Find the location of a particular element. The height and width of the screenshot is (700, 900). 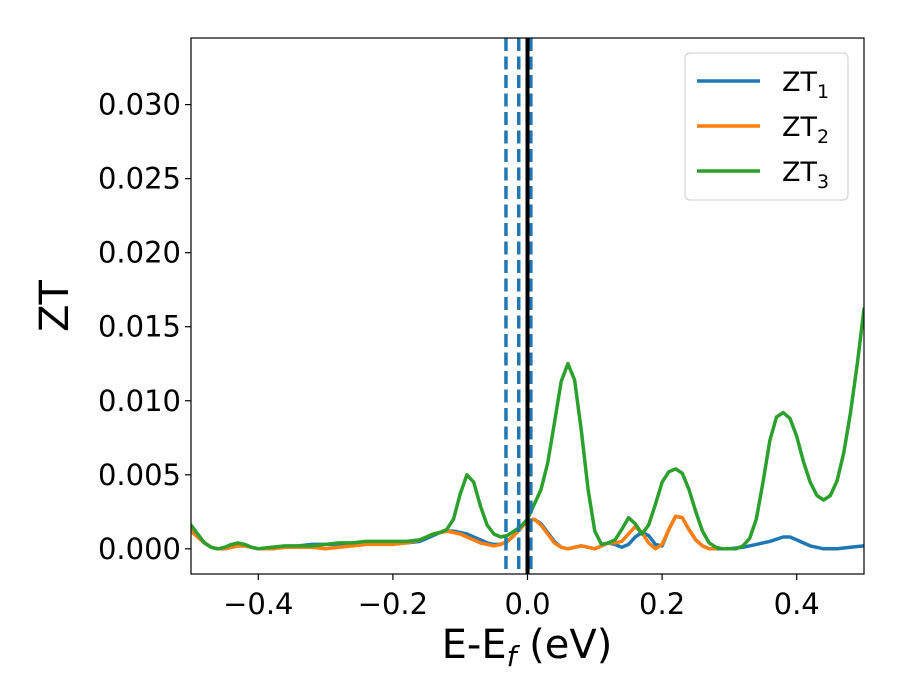

legend-label-2: ZT2 is located at coordinates (805, 130).